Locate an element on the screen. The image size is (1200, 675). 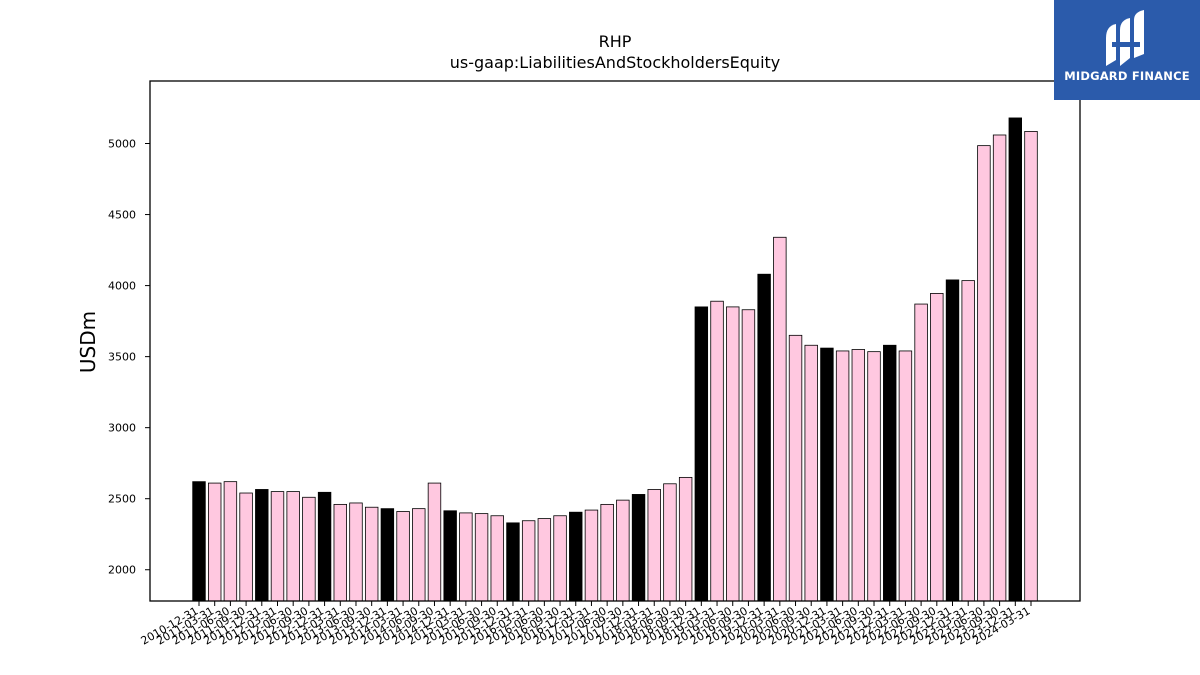
y-tick-label: 2500 is located at coordinates (122, 499).